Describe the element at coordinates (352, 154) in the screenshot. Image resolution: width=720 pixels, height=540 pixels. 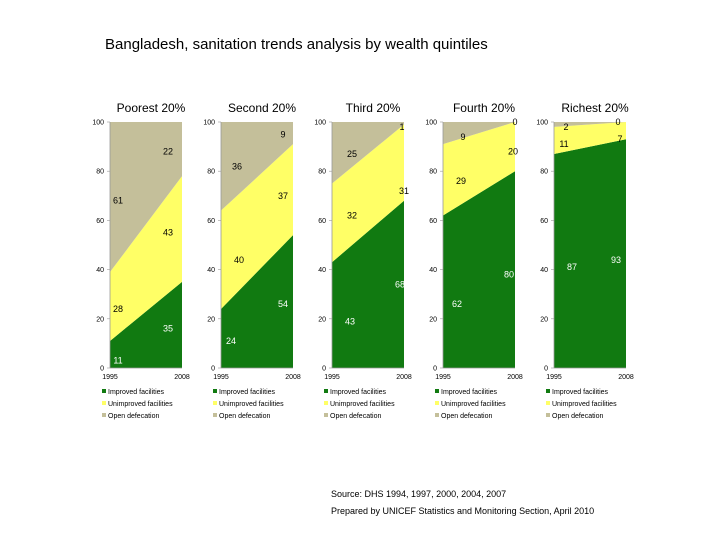
I see `data-label-open: 25` at that location.